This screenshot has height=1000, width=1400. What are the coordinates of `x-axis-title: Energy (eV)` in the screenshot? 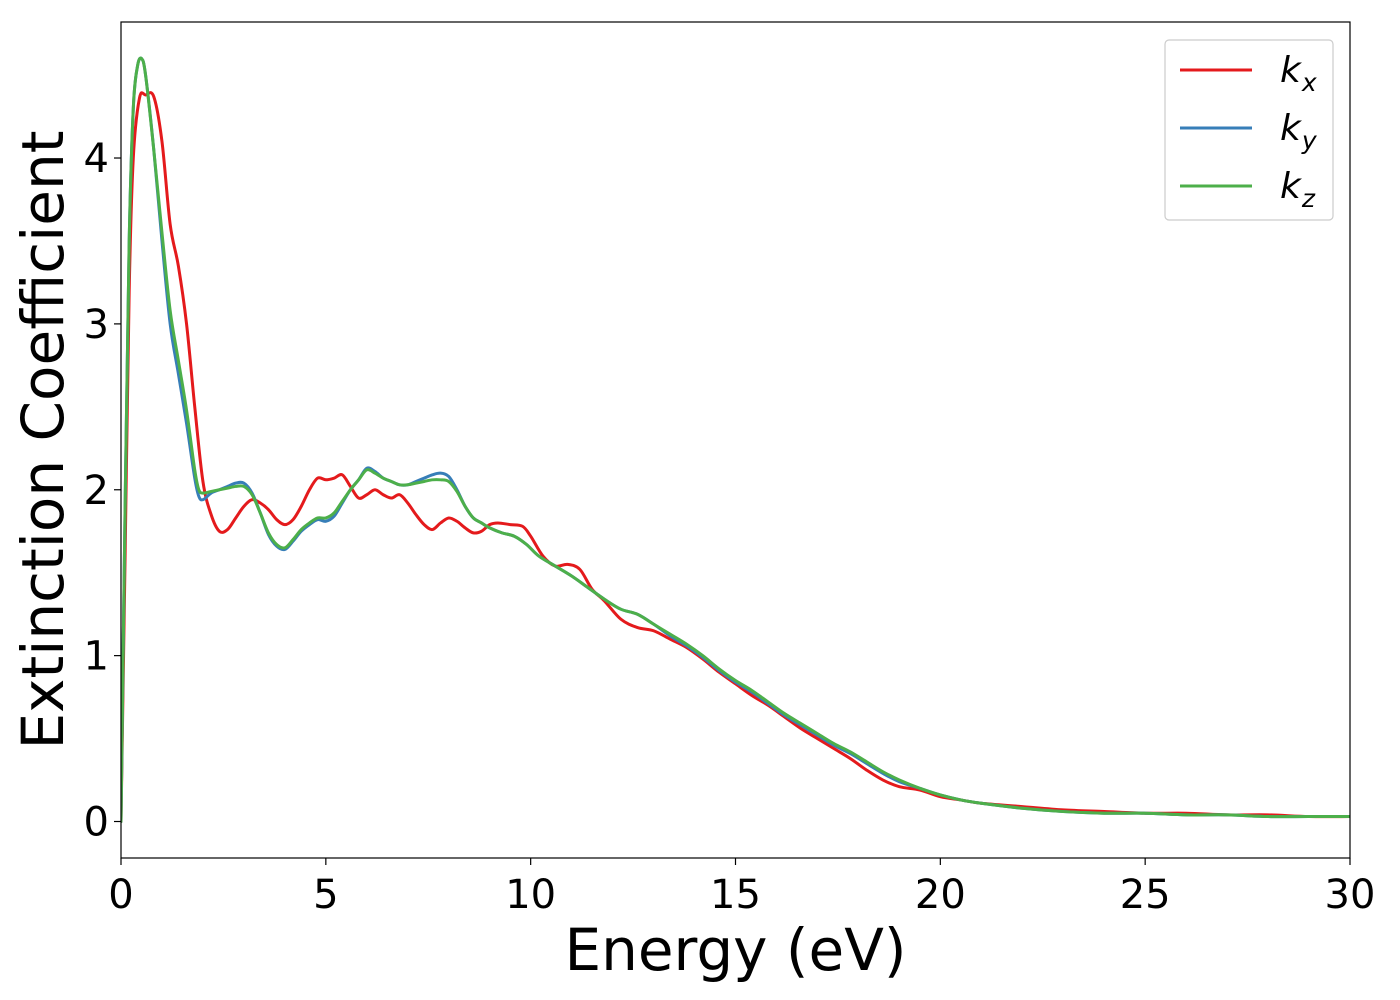 It's located at (735, 950).